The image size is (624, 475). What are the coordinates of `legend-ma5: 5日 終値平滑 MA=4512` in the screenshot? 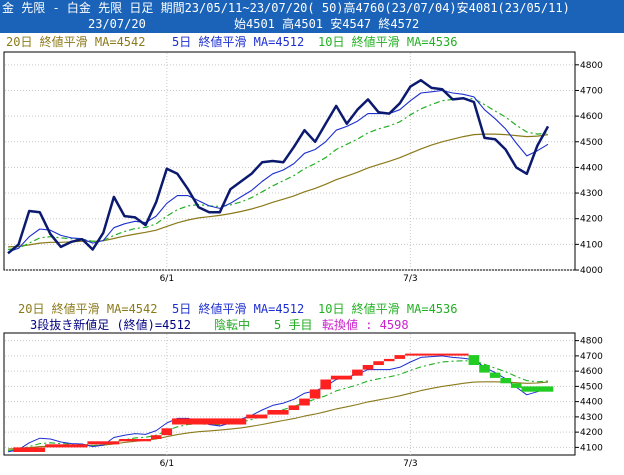 It's located at (238, 41).